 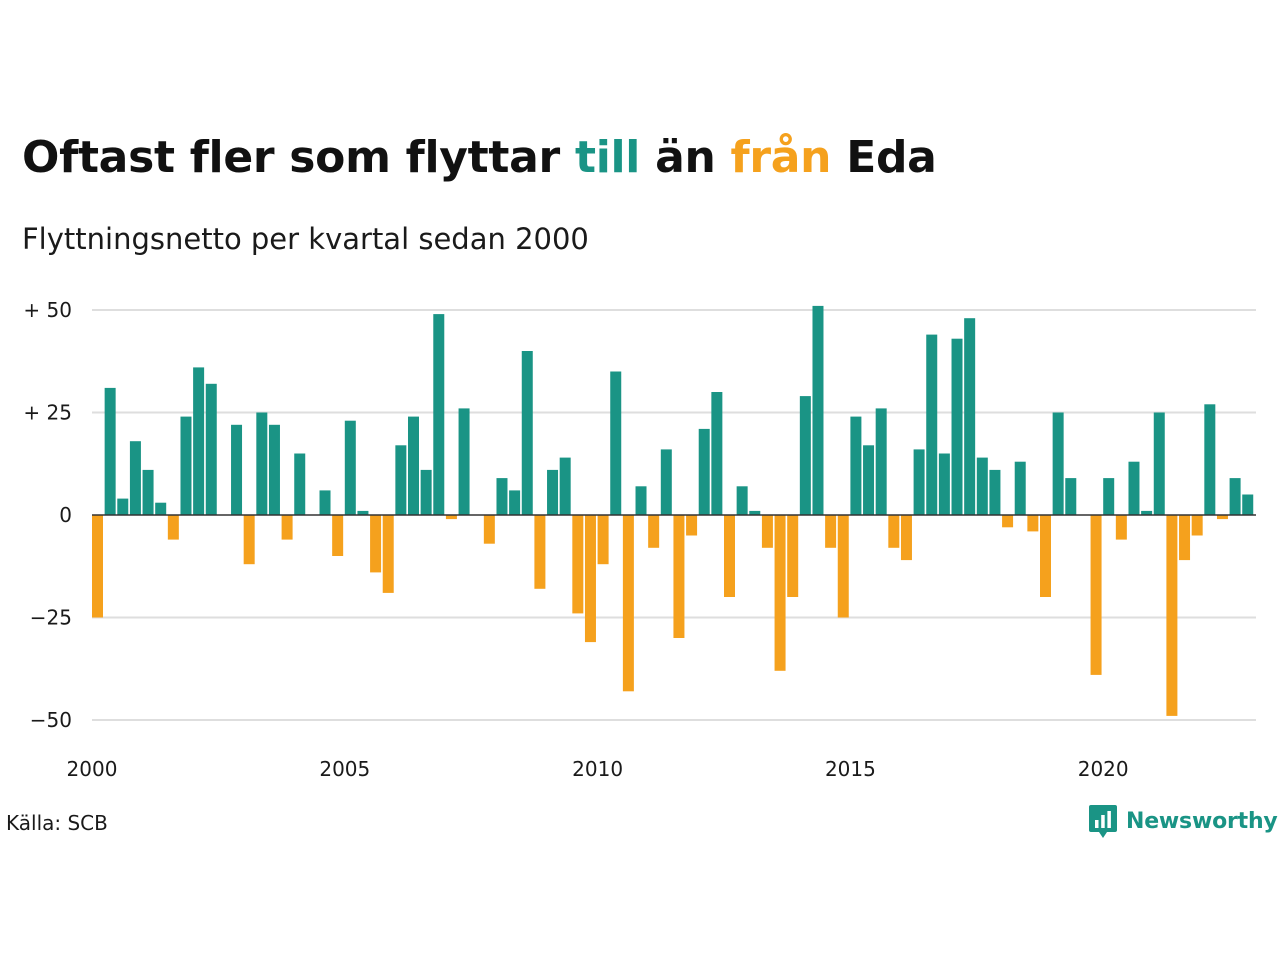 I want to click on x-tick-label: 2020, so click(x=1103, y=769).